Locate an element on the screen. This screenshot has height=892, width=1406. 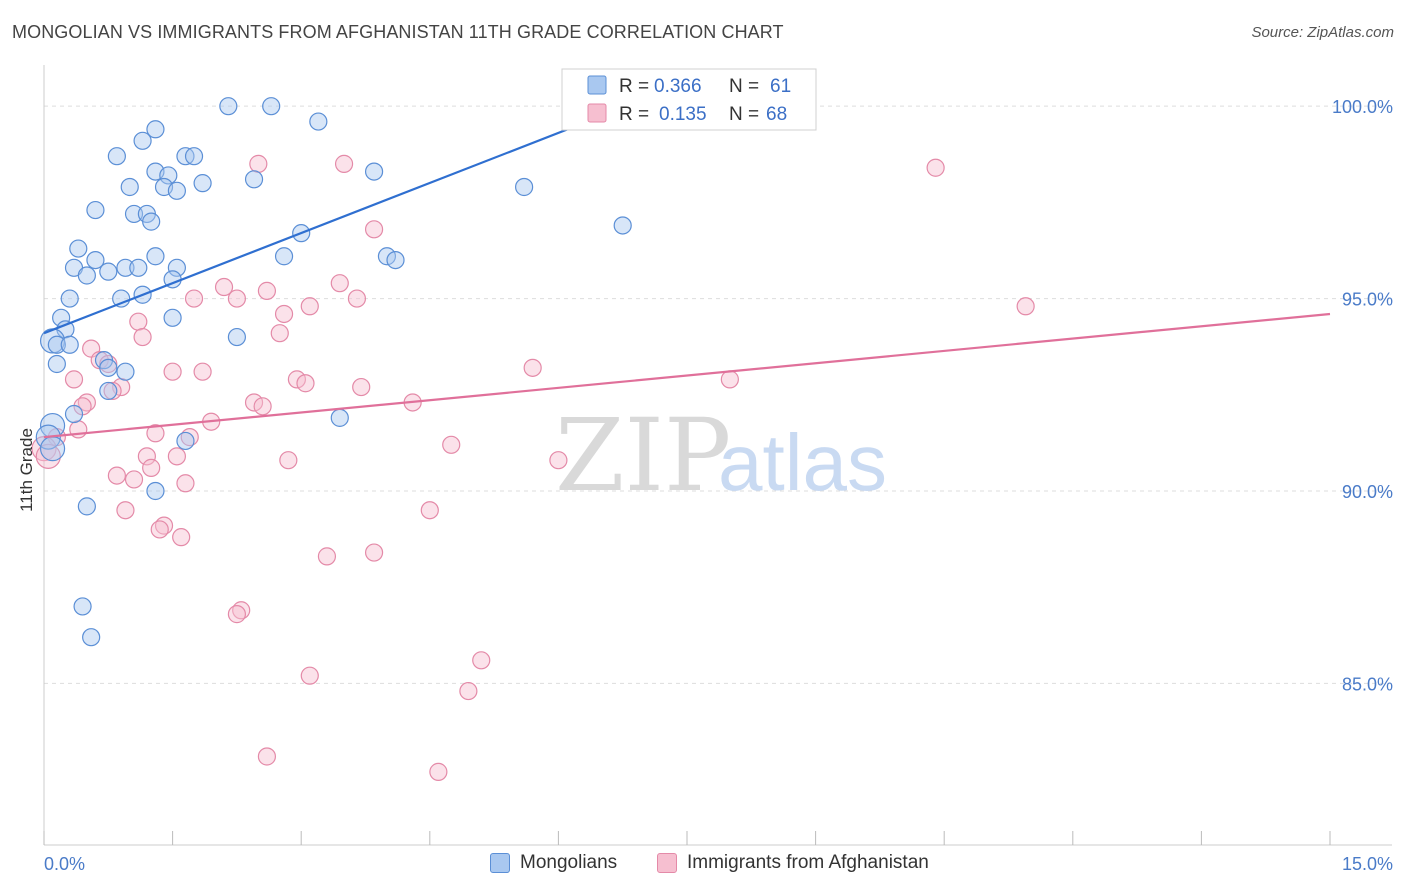
y-tick-label-3: 100.0% is located at coordinates (1362, 107).